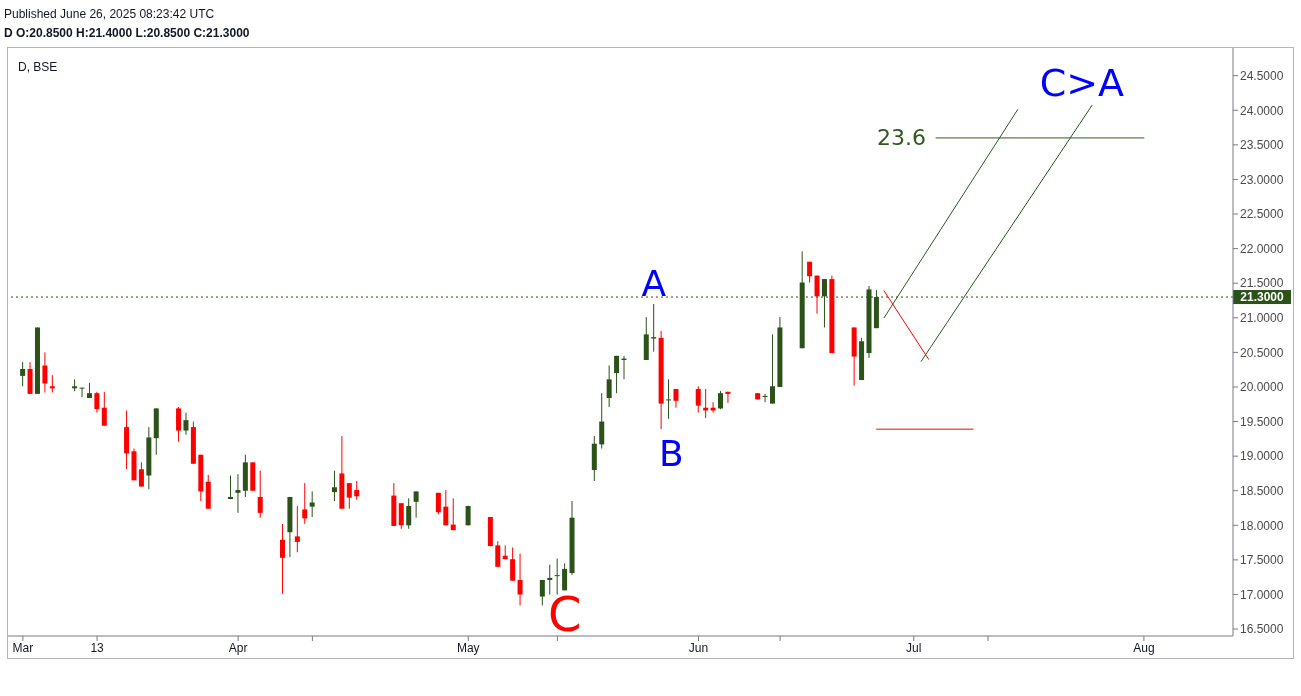 The height and width of the screenshot is (696, 1301). What do you see at coordinates (1262, 594) in the screenshot?
I see `y-tick-label: 17.0000` at bounding box center [1262, 594].